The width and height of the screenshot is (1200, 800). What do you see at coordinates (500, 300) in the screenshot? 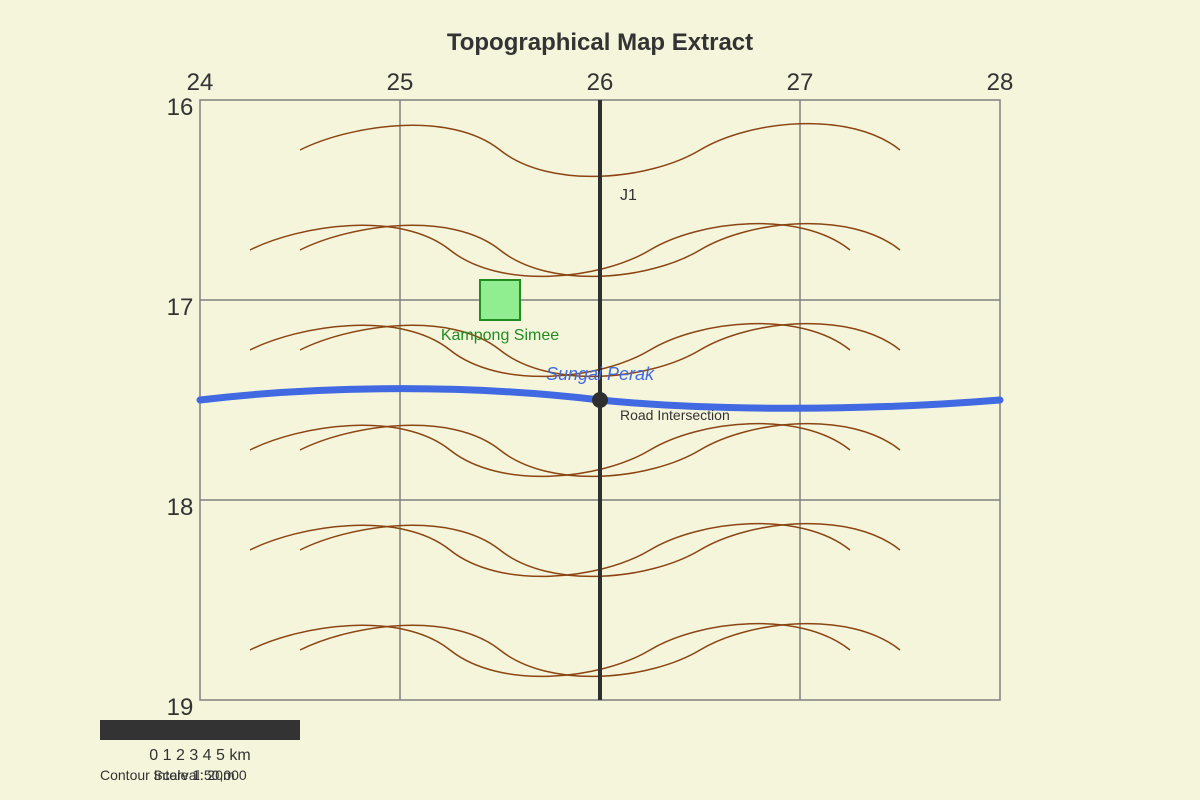
I see `village-marker` at bounding box center [500, 300].